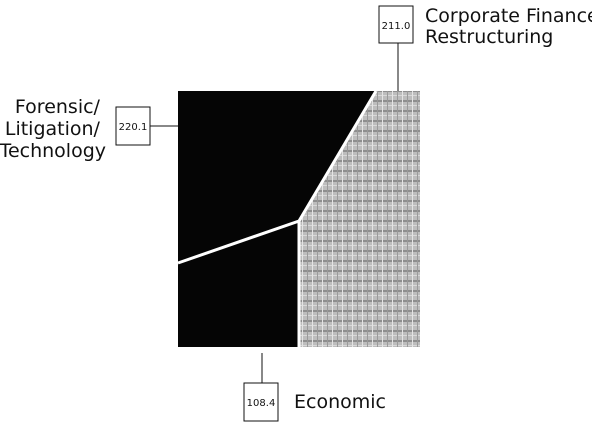 This screenshot has height=430, width=592. I want to click on value-box-corporate-finance, so click(396, 24).